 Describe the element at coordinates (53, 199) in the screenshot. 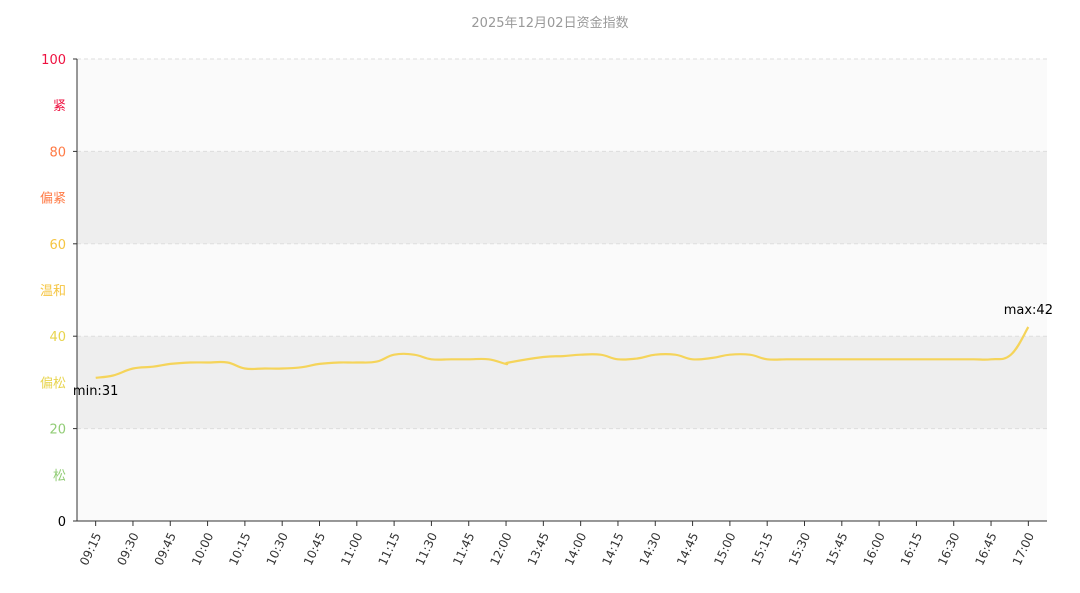

I see `zone-label-3: 偏紧` at that location.